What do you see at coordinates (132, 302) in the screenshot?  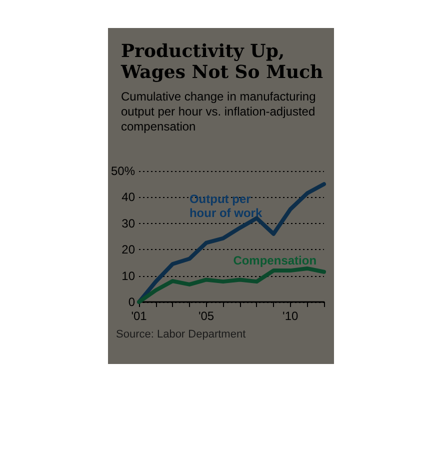 I see `y-tick-label: 0` at bounding box center [132, 302].